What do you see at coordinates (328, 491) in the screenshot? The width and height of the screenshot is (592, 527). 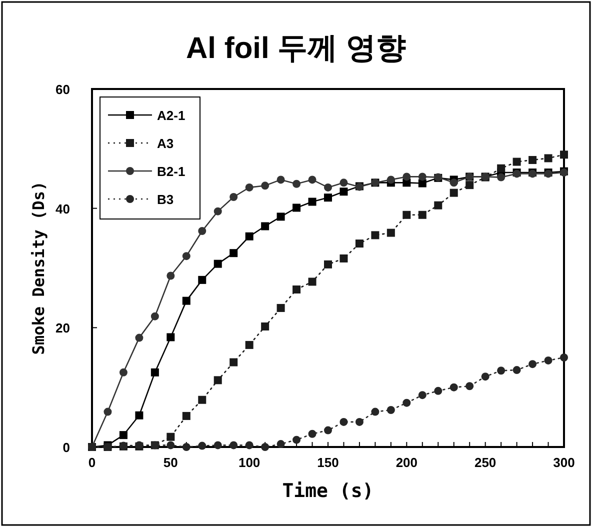 I see `xlabel: Time (s)` at bounding box center [328, 491].